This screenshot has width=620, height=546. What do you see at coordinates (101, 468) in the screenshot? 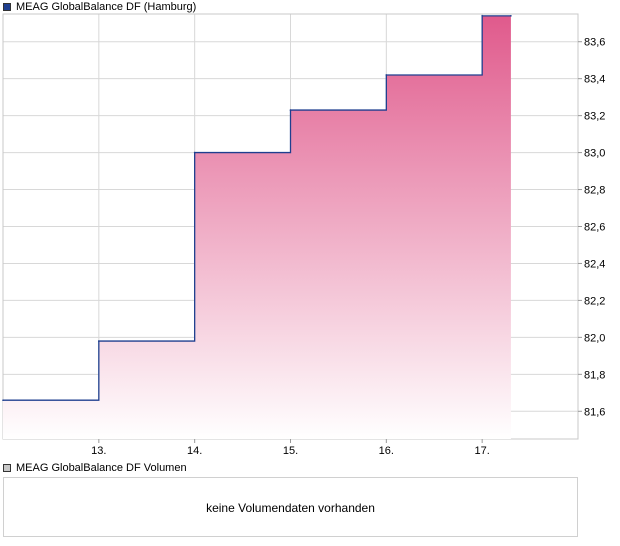
I see `volume-legend-label: MEAG GlobalBalance DF Volumen` at bounding box center [101, 468].